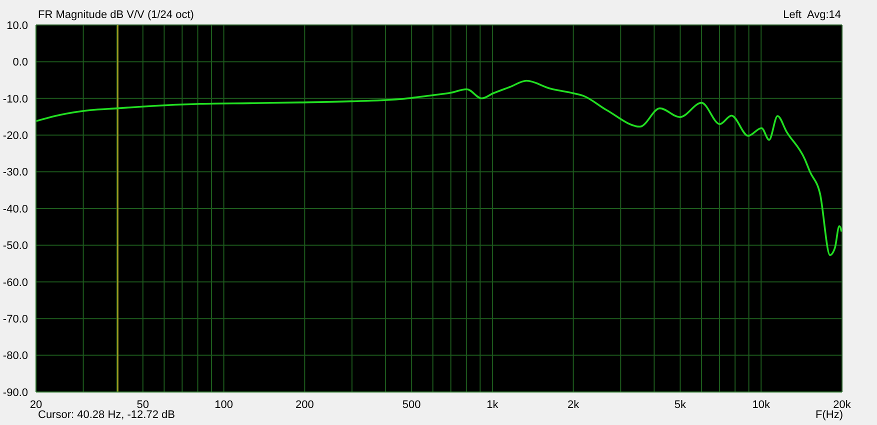 The height and width of the screenshot is (425, 877). I want to click on y-tick-label: -60.0, so click(15, 282).